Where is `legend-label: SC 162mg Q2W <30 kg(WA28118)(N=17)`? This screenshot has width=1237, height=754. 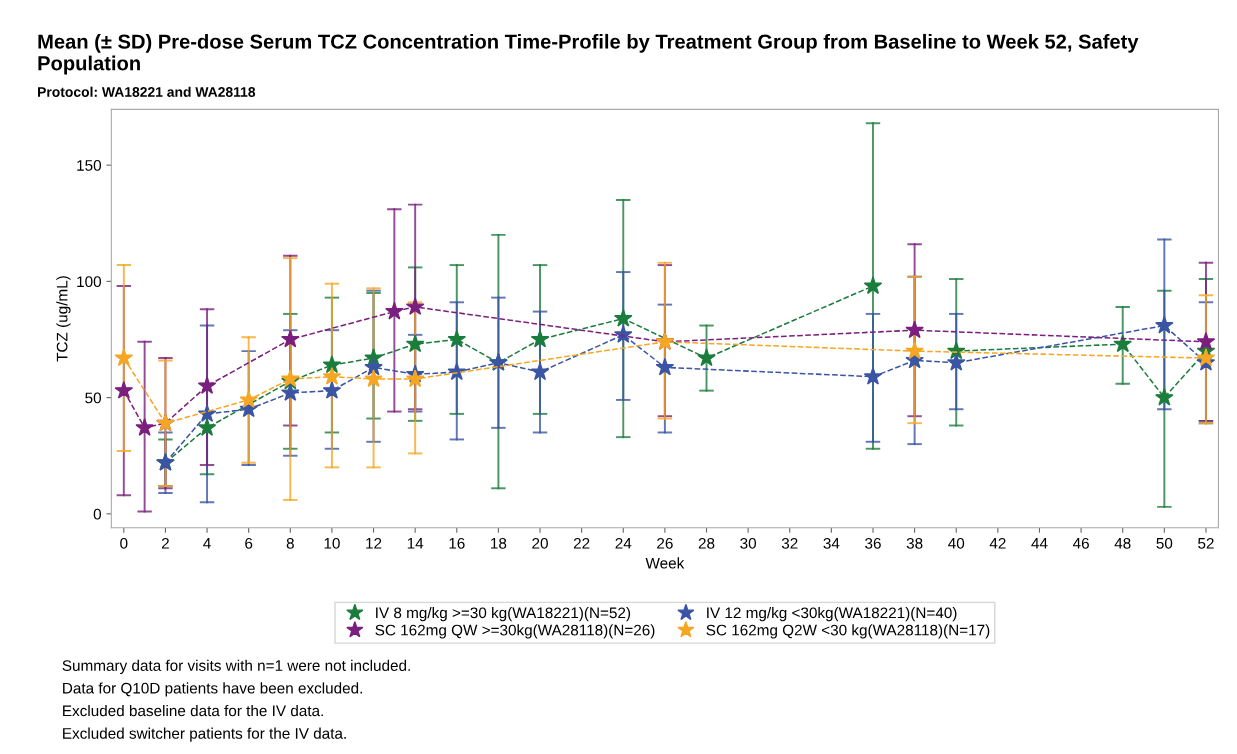
legend-label: SC 162mg Q2W <30 kg(WA28118)(N=17) is located at coordinates (848, 631).